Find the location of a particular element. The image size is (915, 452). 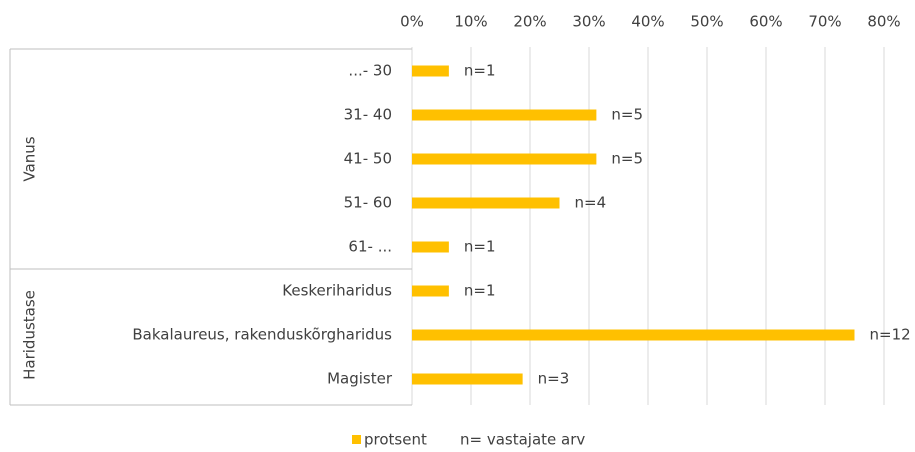

bar-annotation: n=4 is located at coordinates (591, 203).